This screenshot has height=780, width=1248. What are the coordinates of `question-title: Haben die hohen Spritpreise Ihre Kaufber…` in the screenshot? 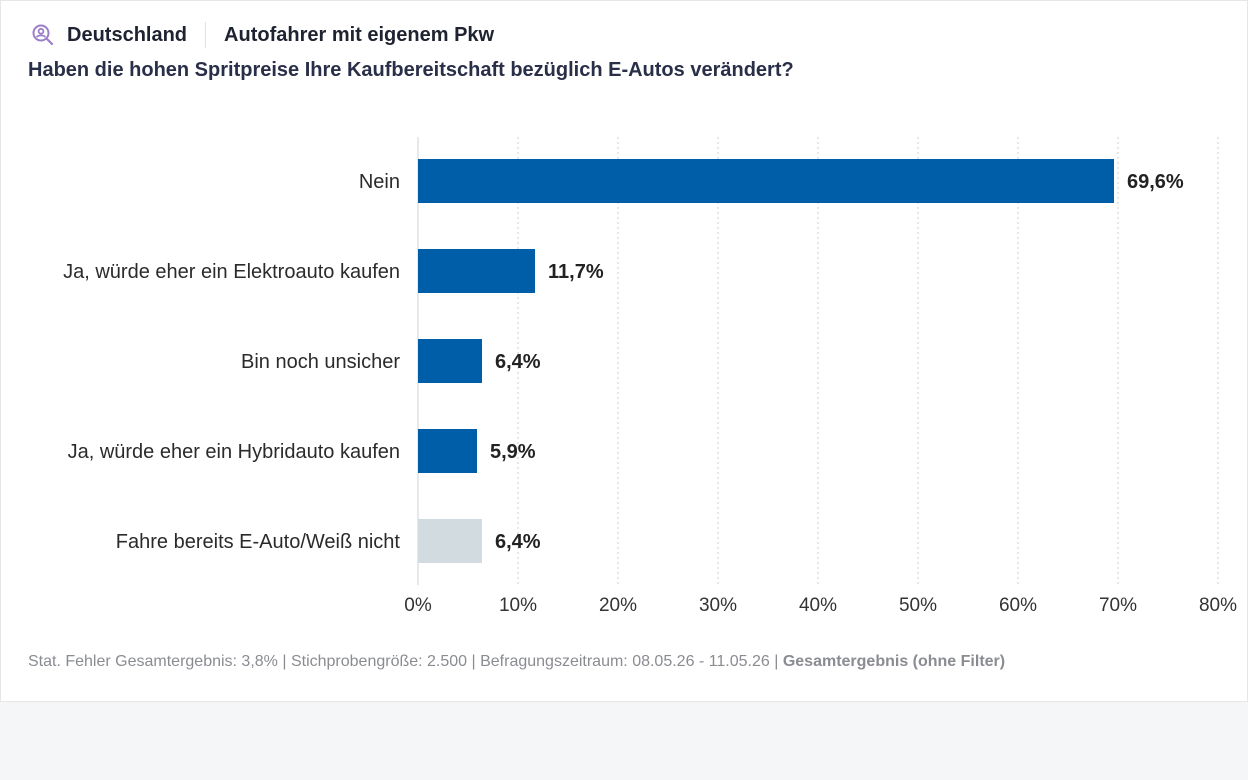 It's located at (411, 70).